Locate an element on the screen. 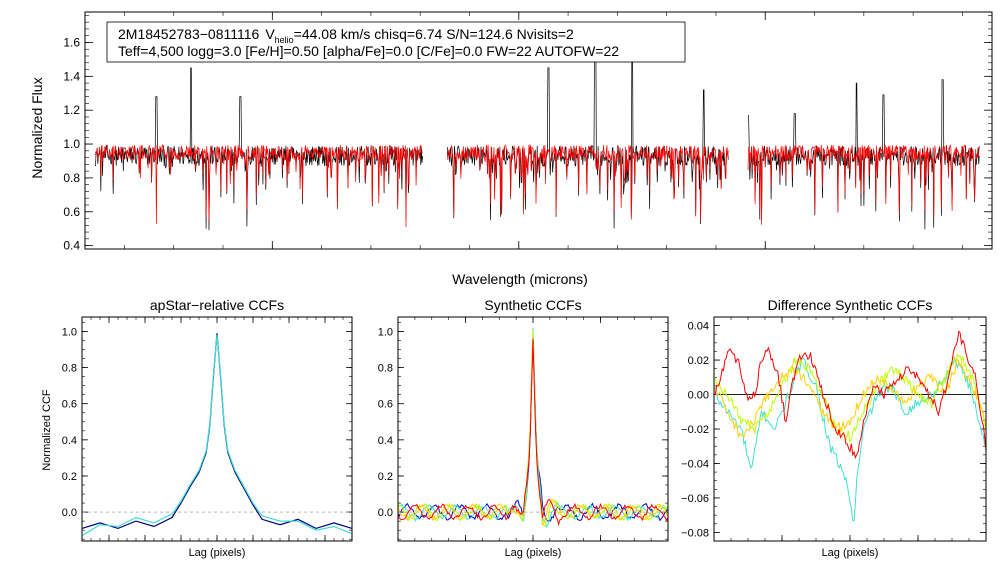 This screenshot has width=1008, height=576. x-tick-label: 40 is located at coordinates (289, 1).